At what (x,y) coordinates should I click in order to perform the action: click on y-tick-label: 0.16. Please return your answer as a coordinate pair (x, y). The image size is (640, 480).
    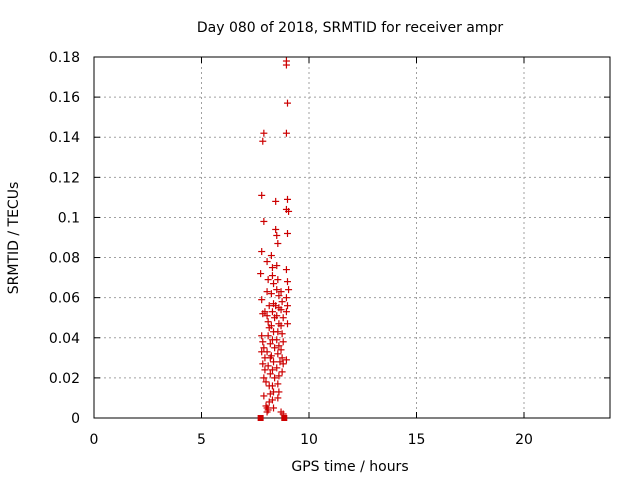
    Looking at the image, I should click on (64, 98).